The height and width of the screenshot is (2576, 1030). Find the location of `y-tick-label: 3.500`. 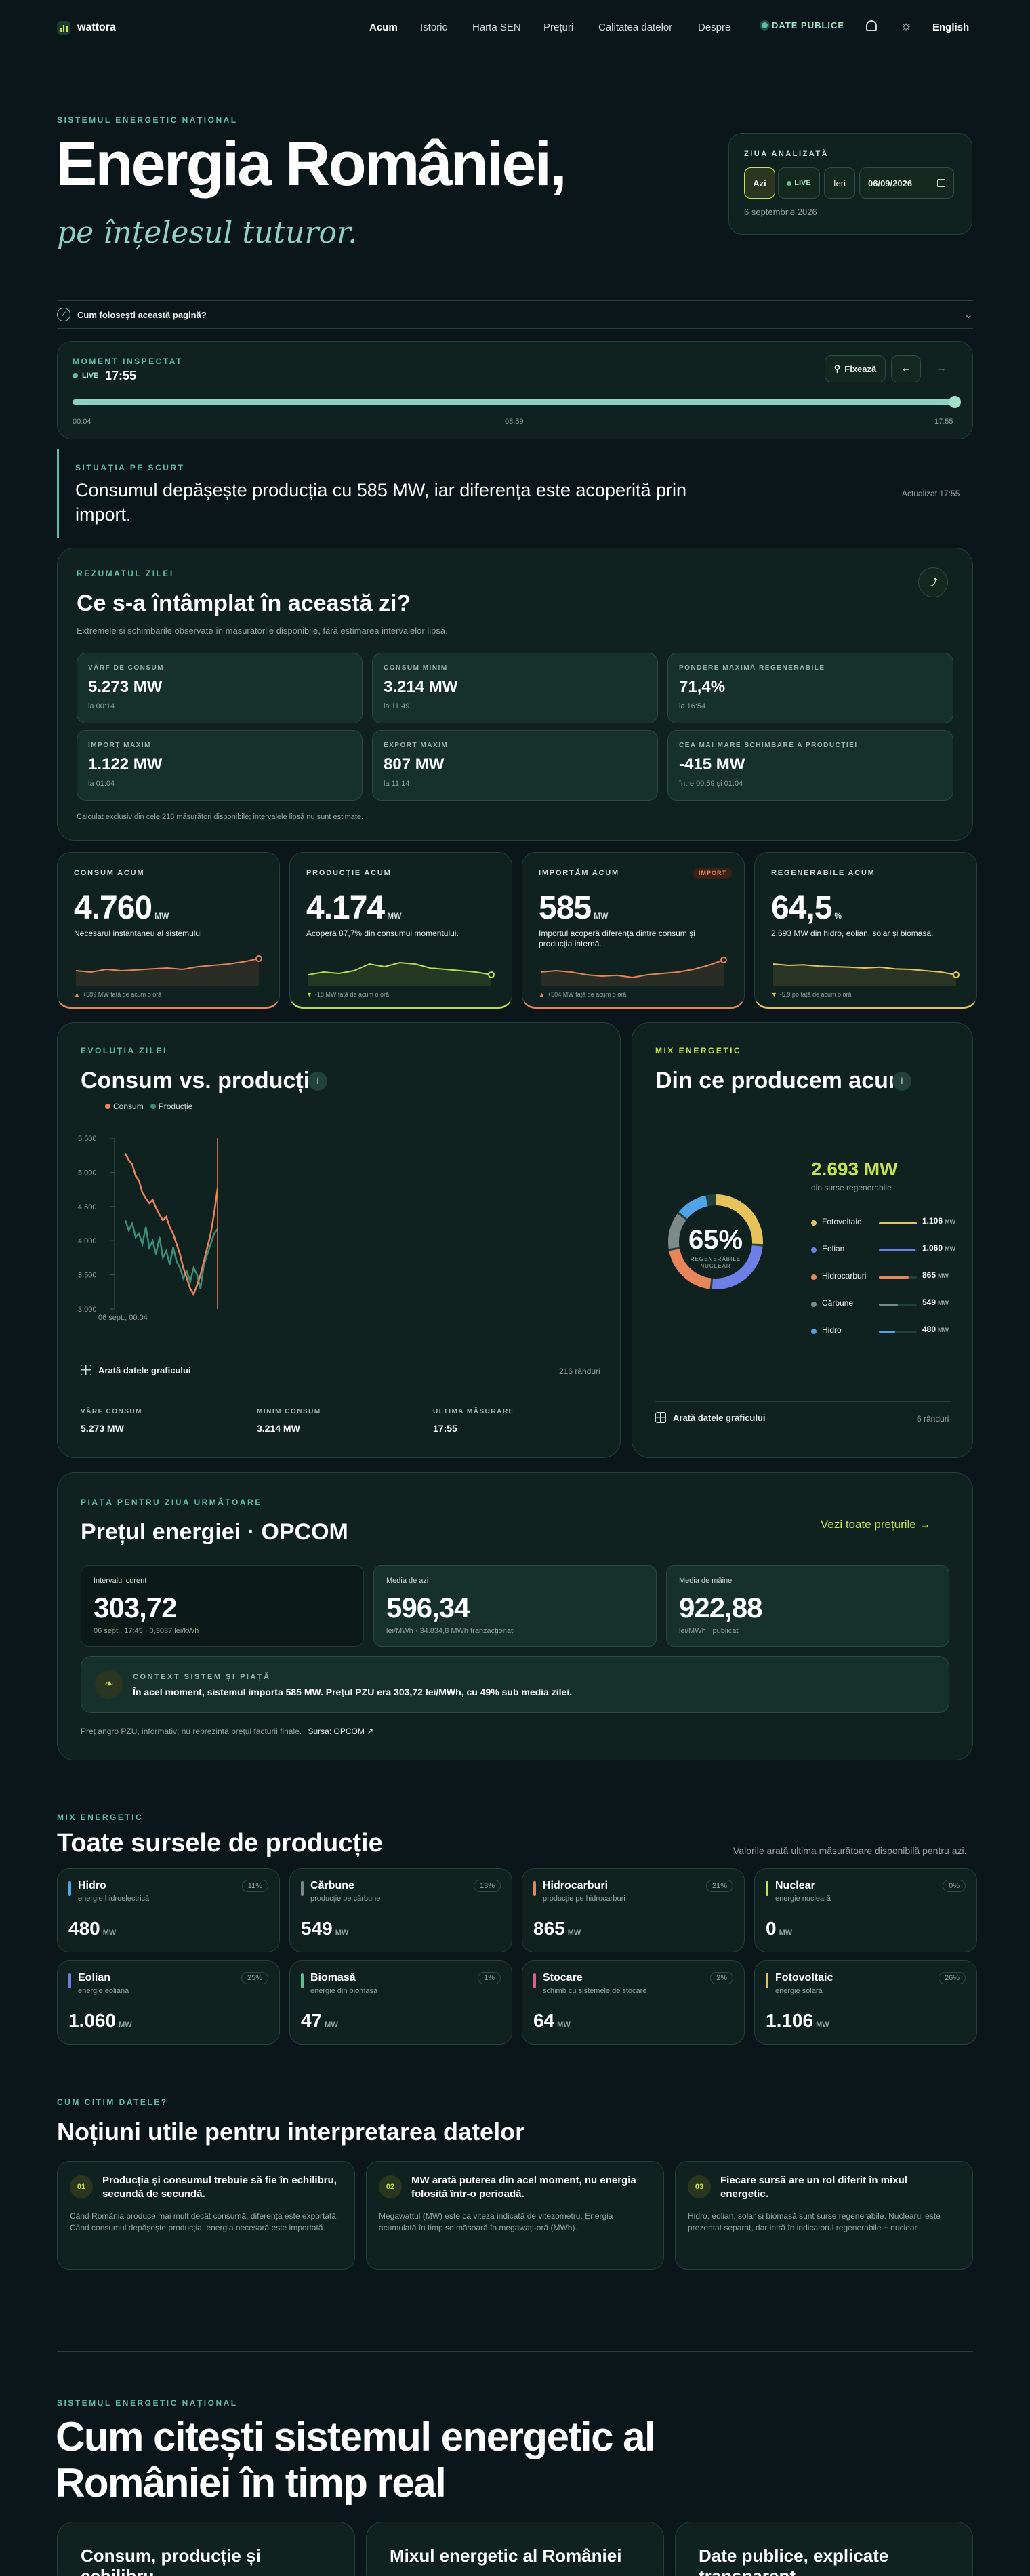

y-tick-label: 3.500 is located at coordinates (87, 1276).